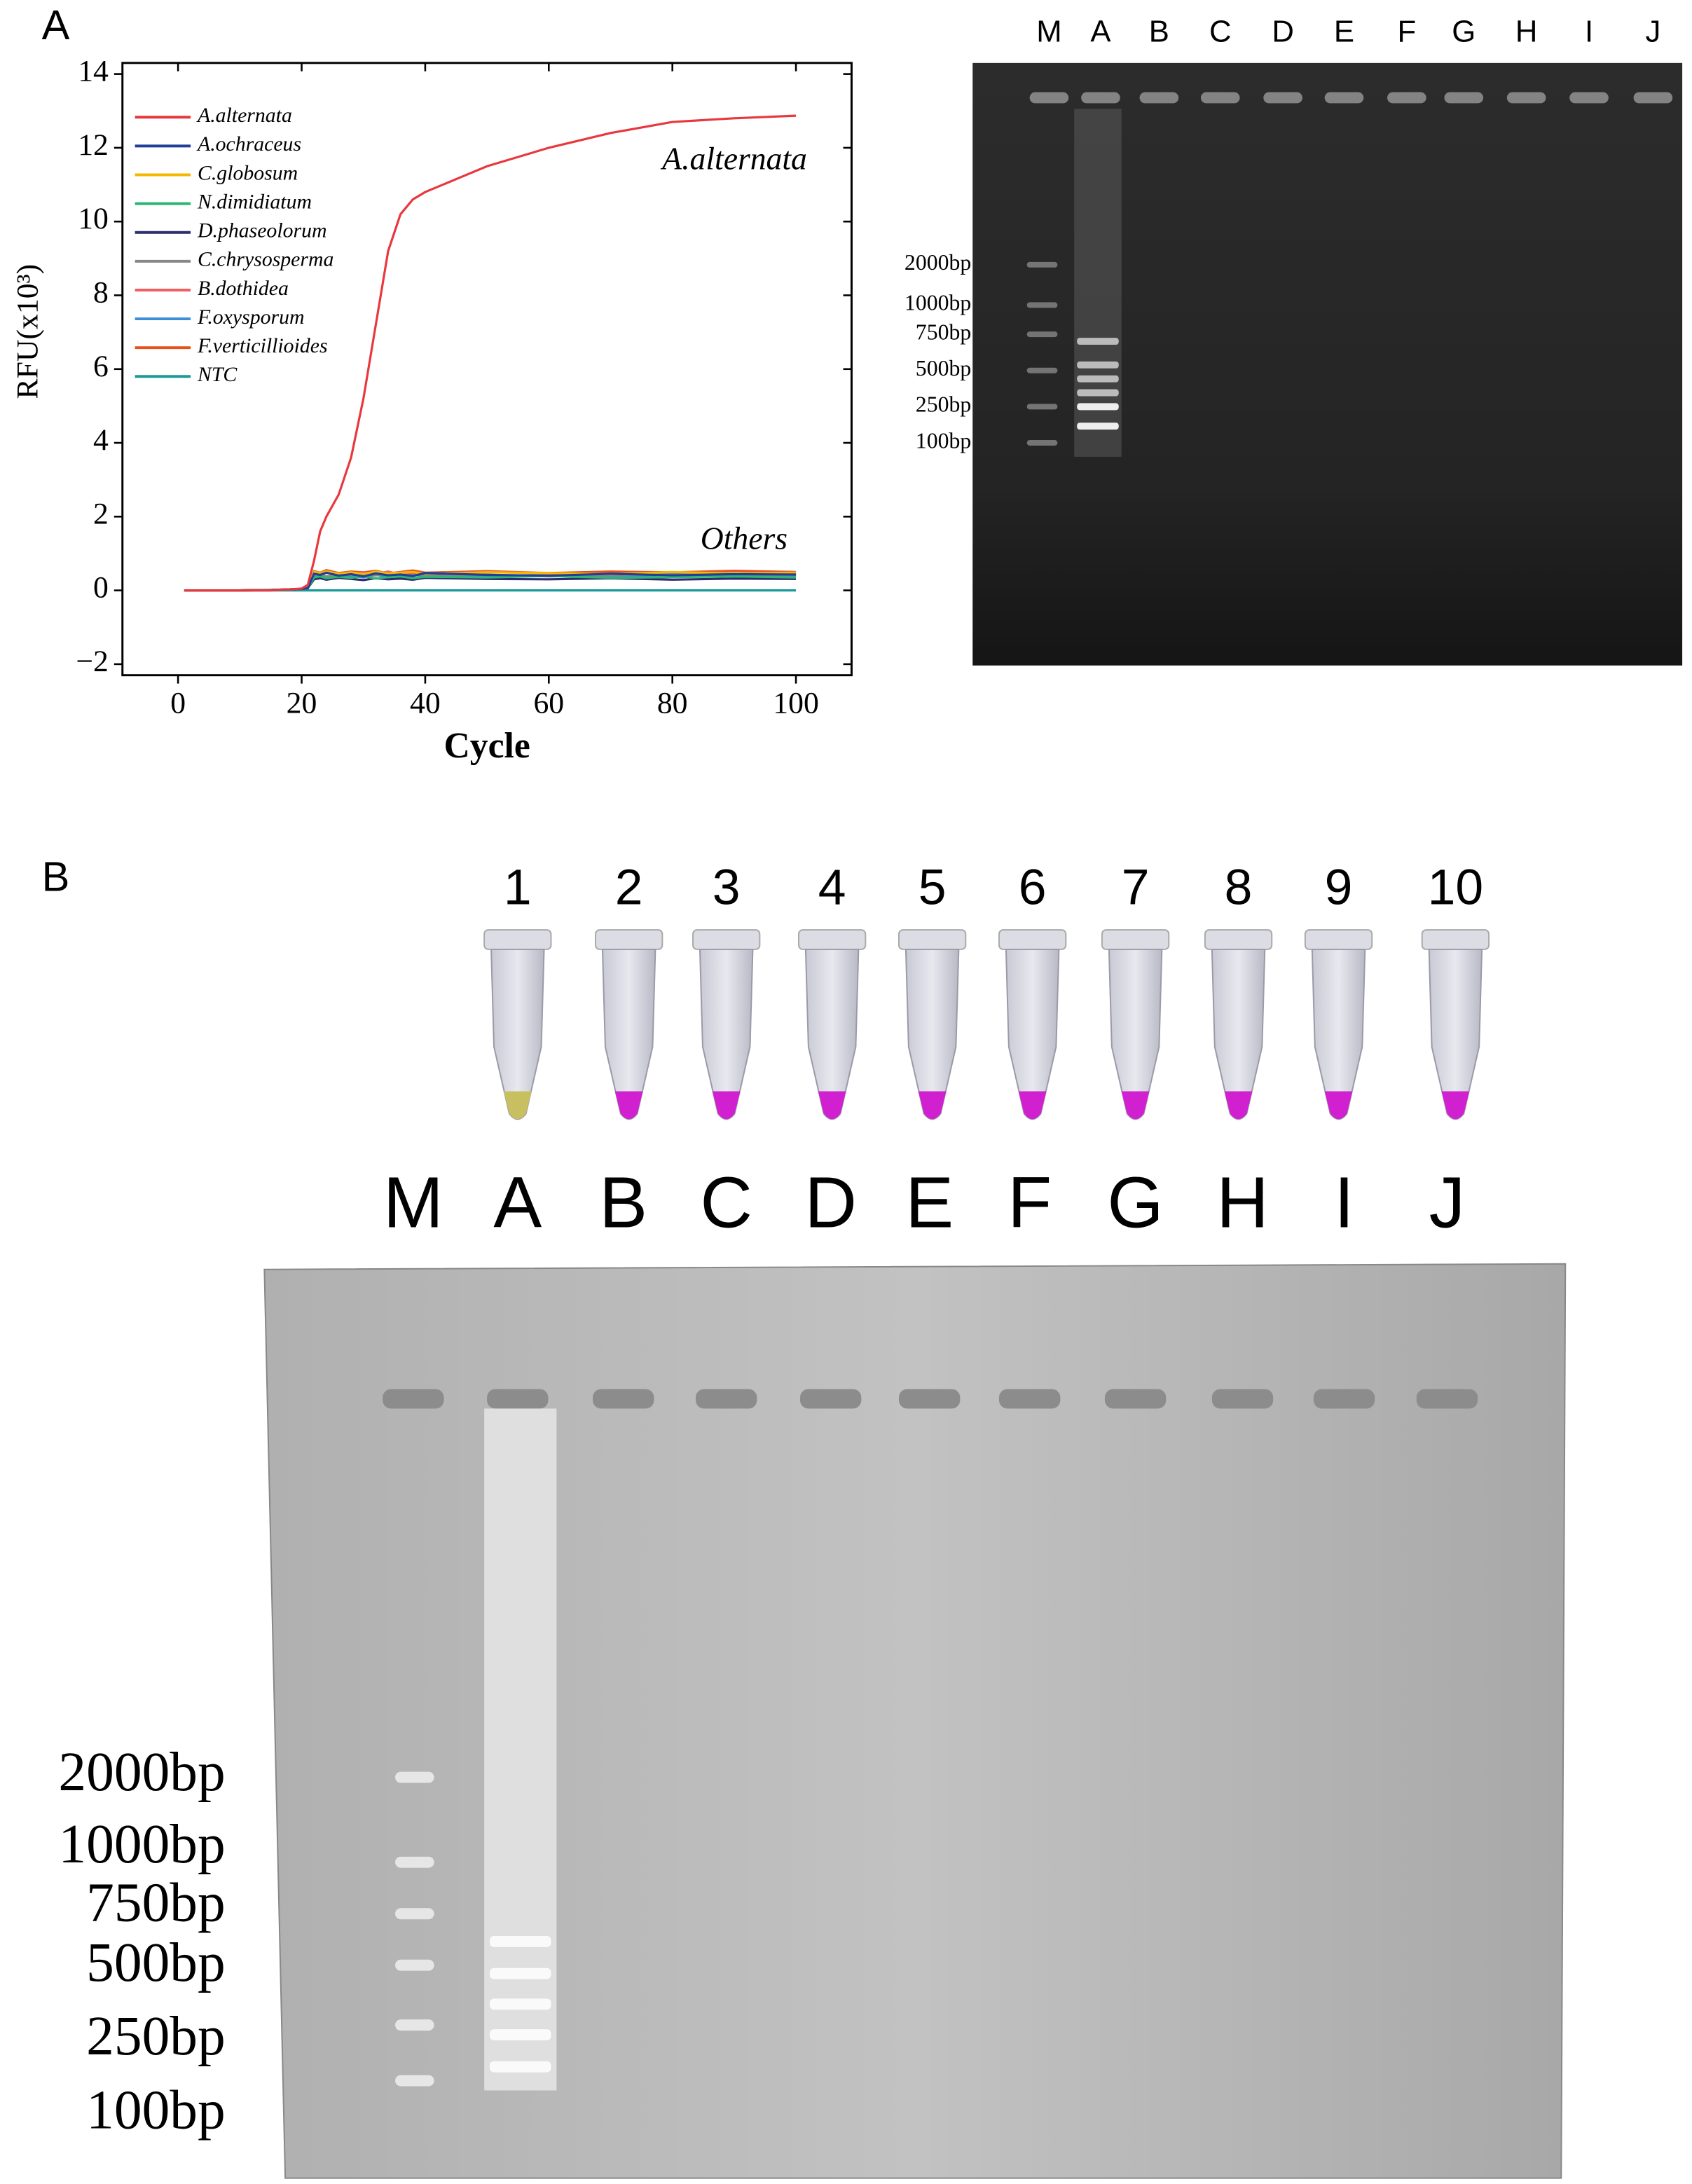  Describe the element at coordinates (1048, 32) in the screenshot. I see `lane-label: M` at that location.